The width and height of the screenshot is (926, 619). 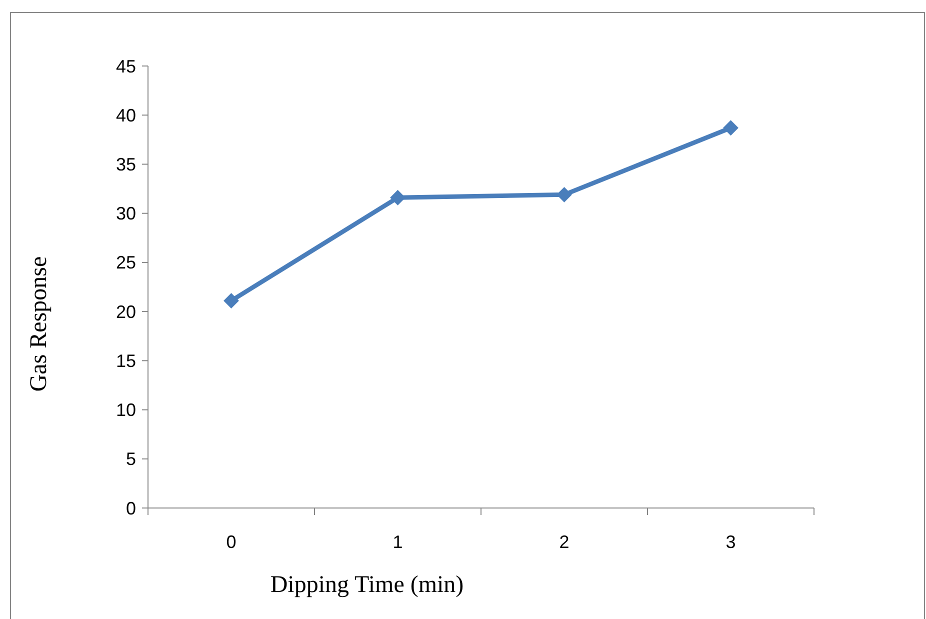 I want to click on y-tick-label: 30, so click(x=126, y=214).